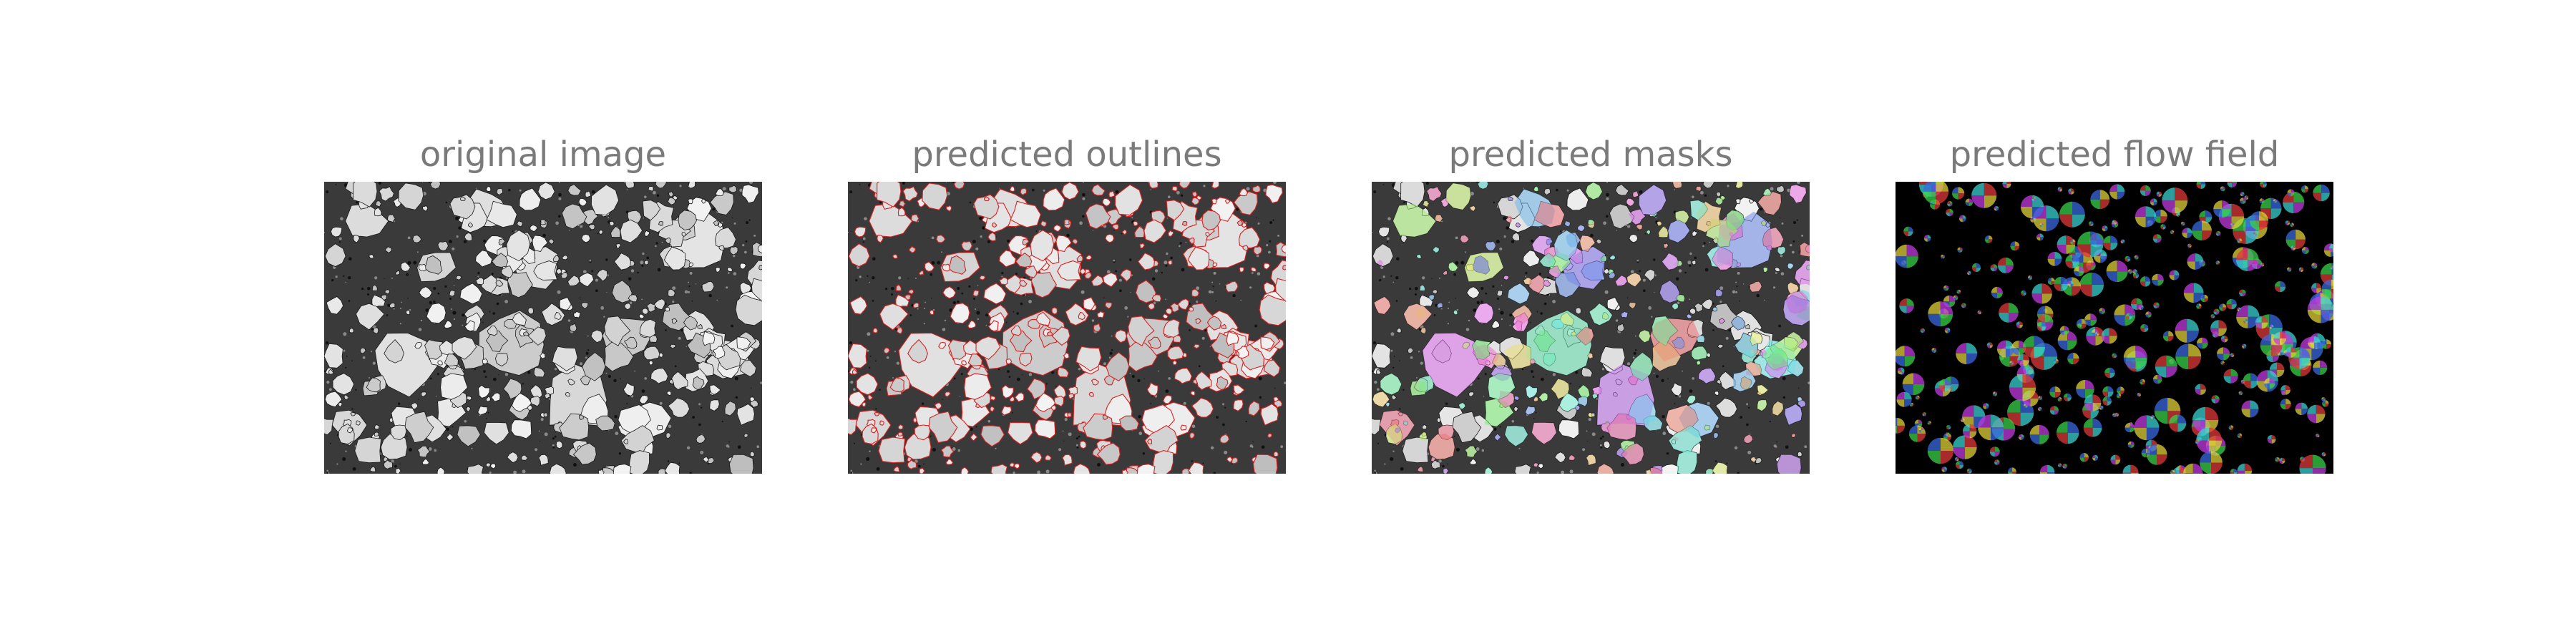 Image resolution: width=2576 pixels, height=644 pixels. Describe the element at coordinates (2114, 328) in the screenshot. I see `predicted-flow-field-image` at that location.